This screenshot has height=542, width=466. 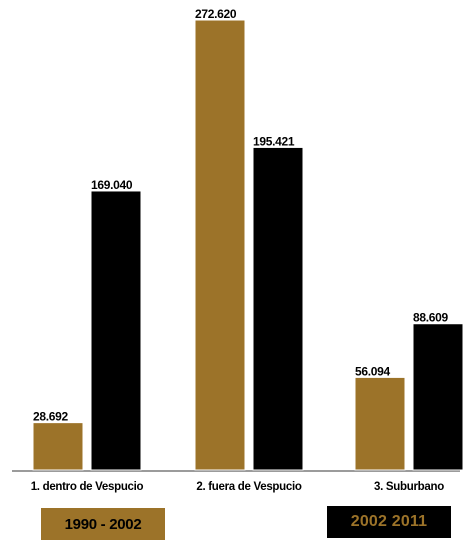 What do you see at coordinates (431, 318) in the screenshot?
I see `value-label-cat3-series2: 88.609` at bounding box center [431, 318].